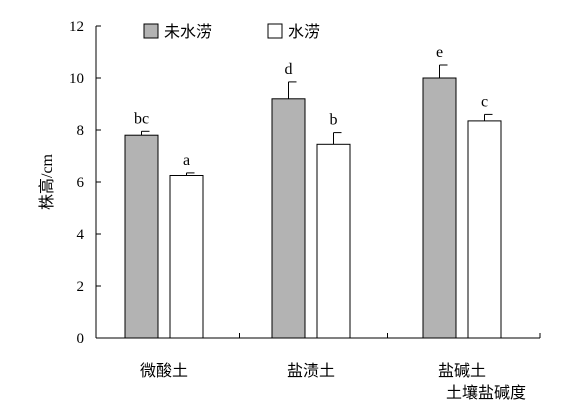 The height and width of the screenshot is (411, 582). I want to click on significance-label: b, so click(334, 120).